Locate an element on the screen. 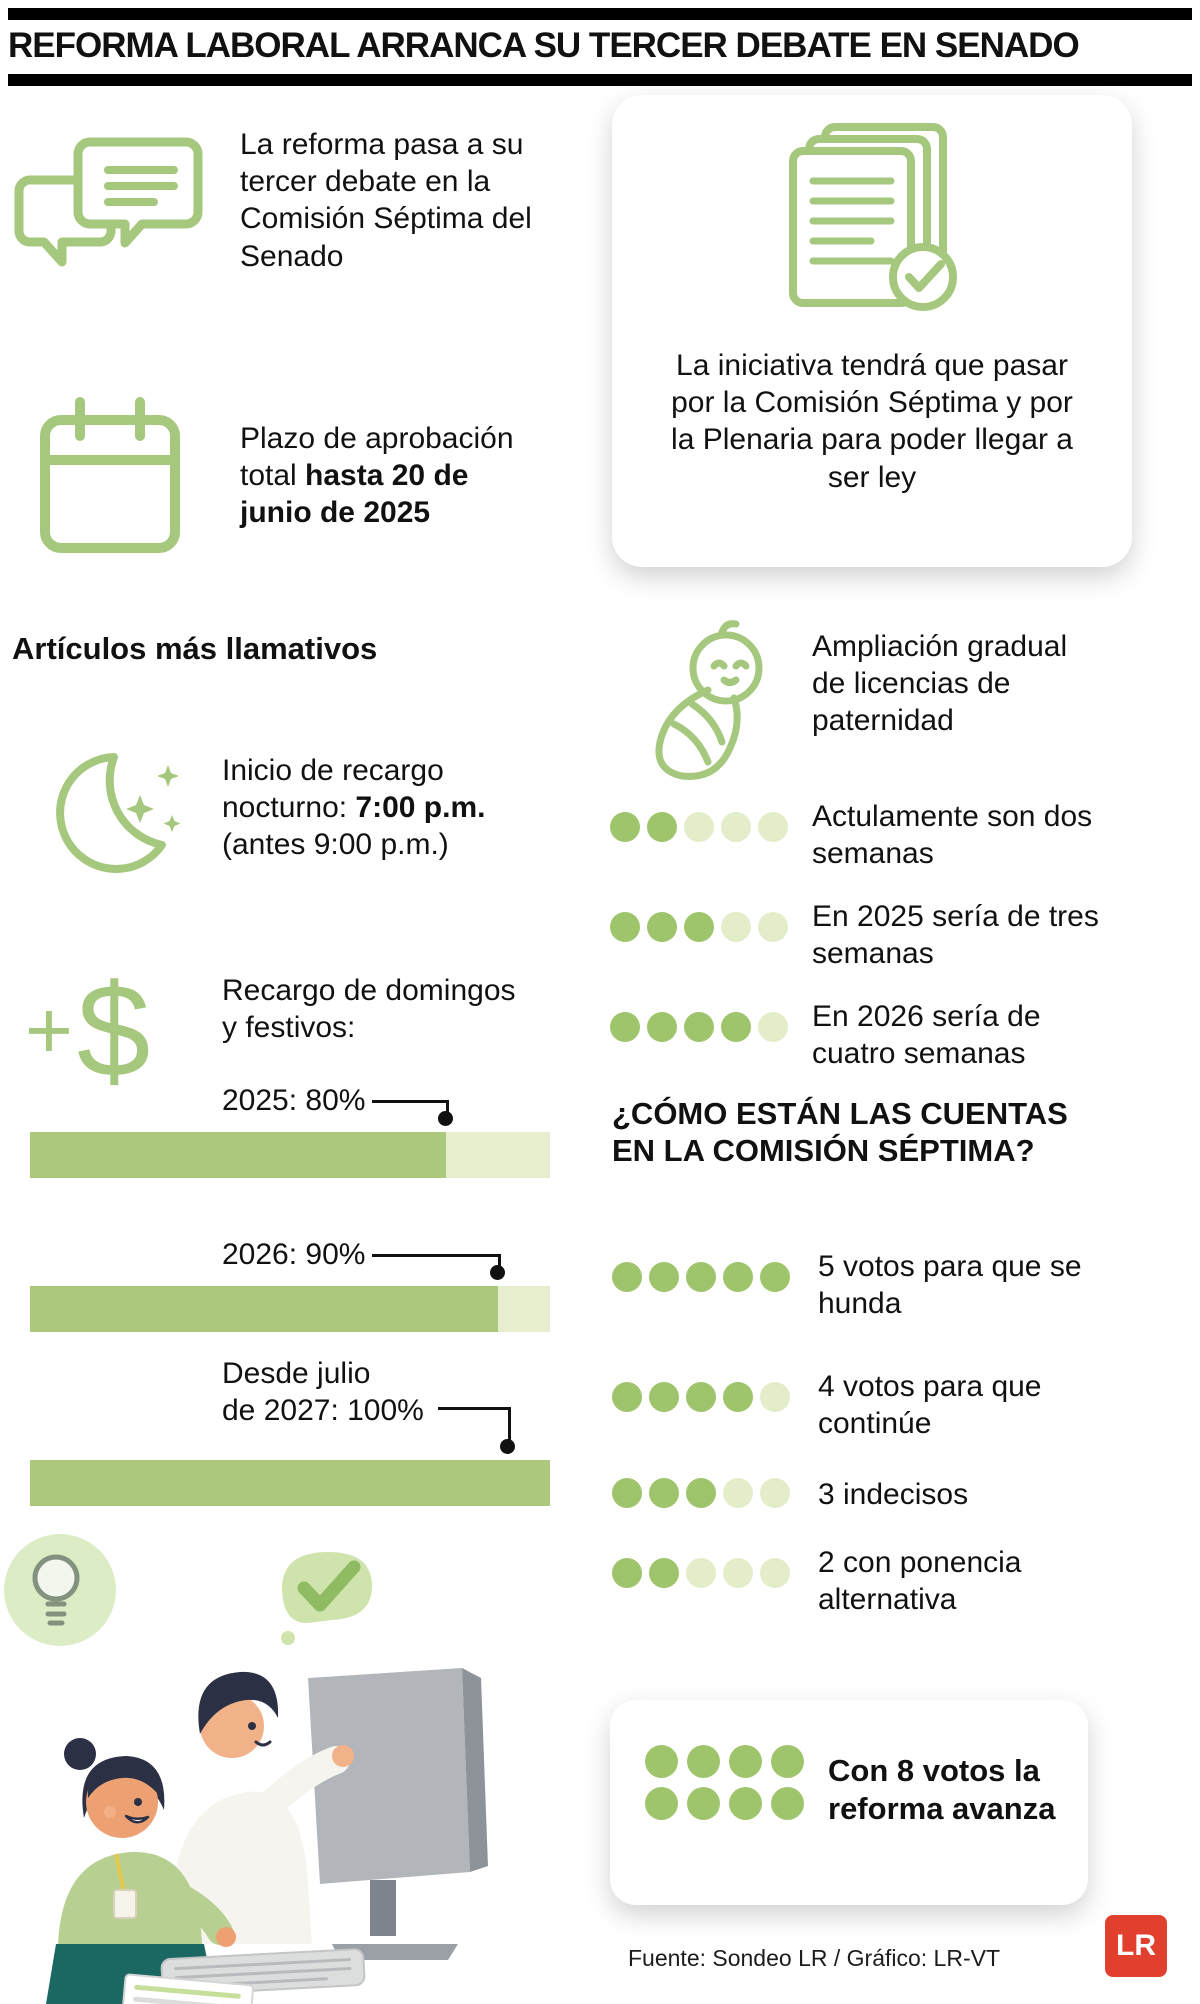 The image size is (1200, 2004). callout-line-2027 is located at coordinates (474, 1428).